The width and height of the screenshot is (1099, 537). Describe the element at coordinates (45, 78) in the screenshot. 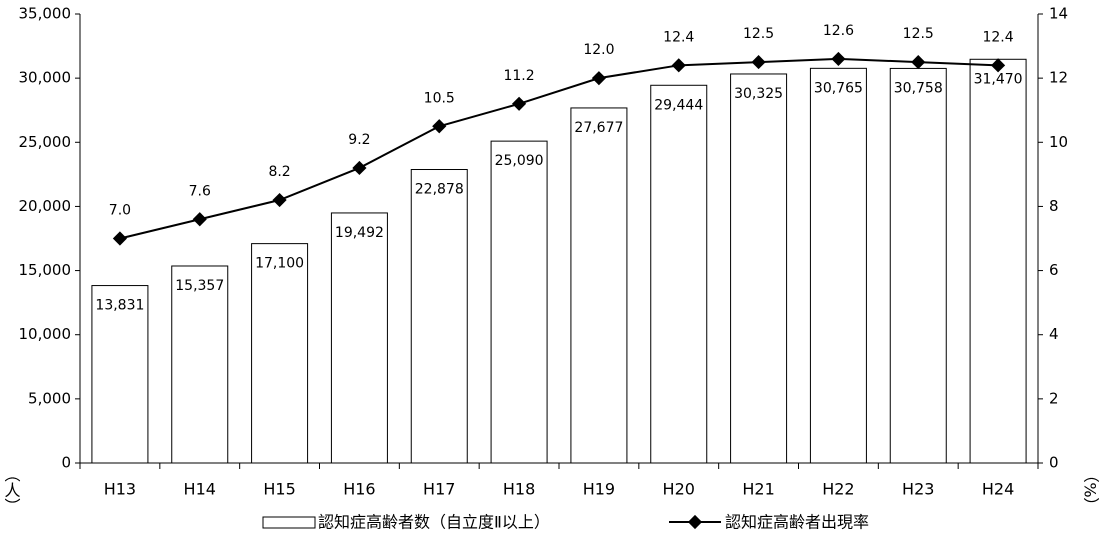

I see `left-tick-label: 30,000` at that location.